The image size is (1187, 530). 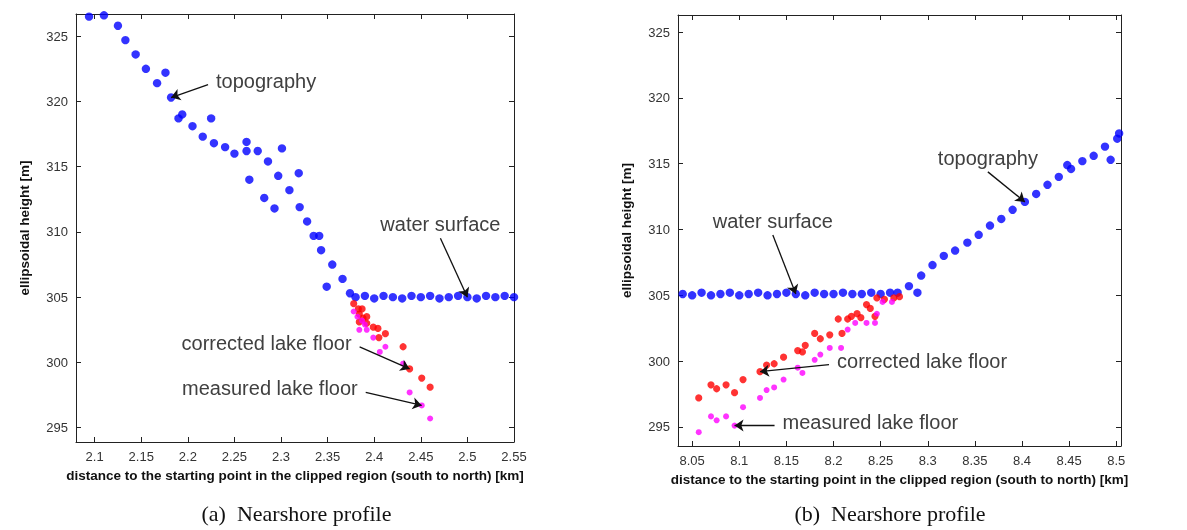 I want to click on x-tick-label: 8.5, so click(x=1116, y=460).